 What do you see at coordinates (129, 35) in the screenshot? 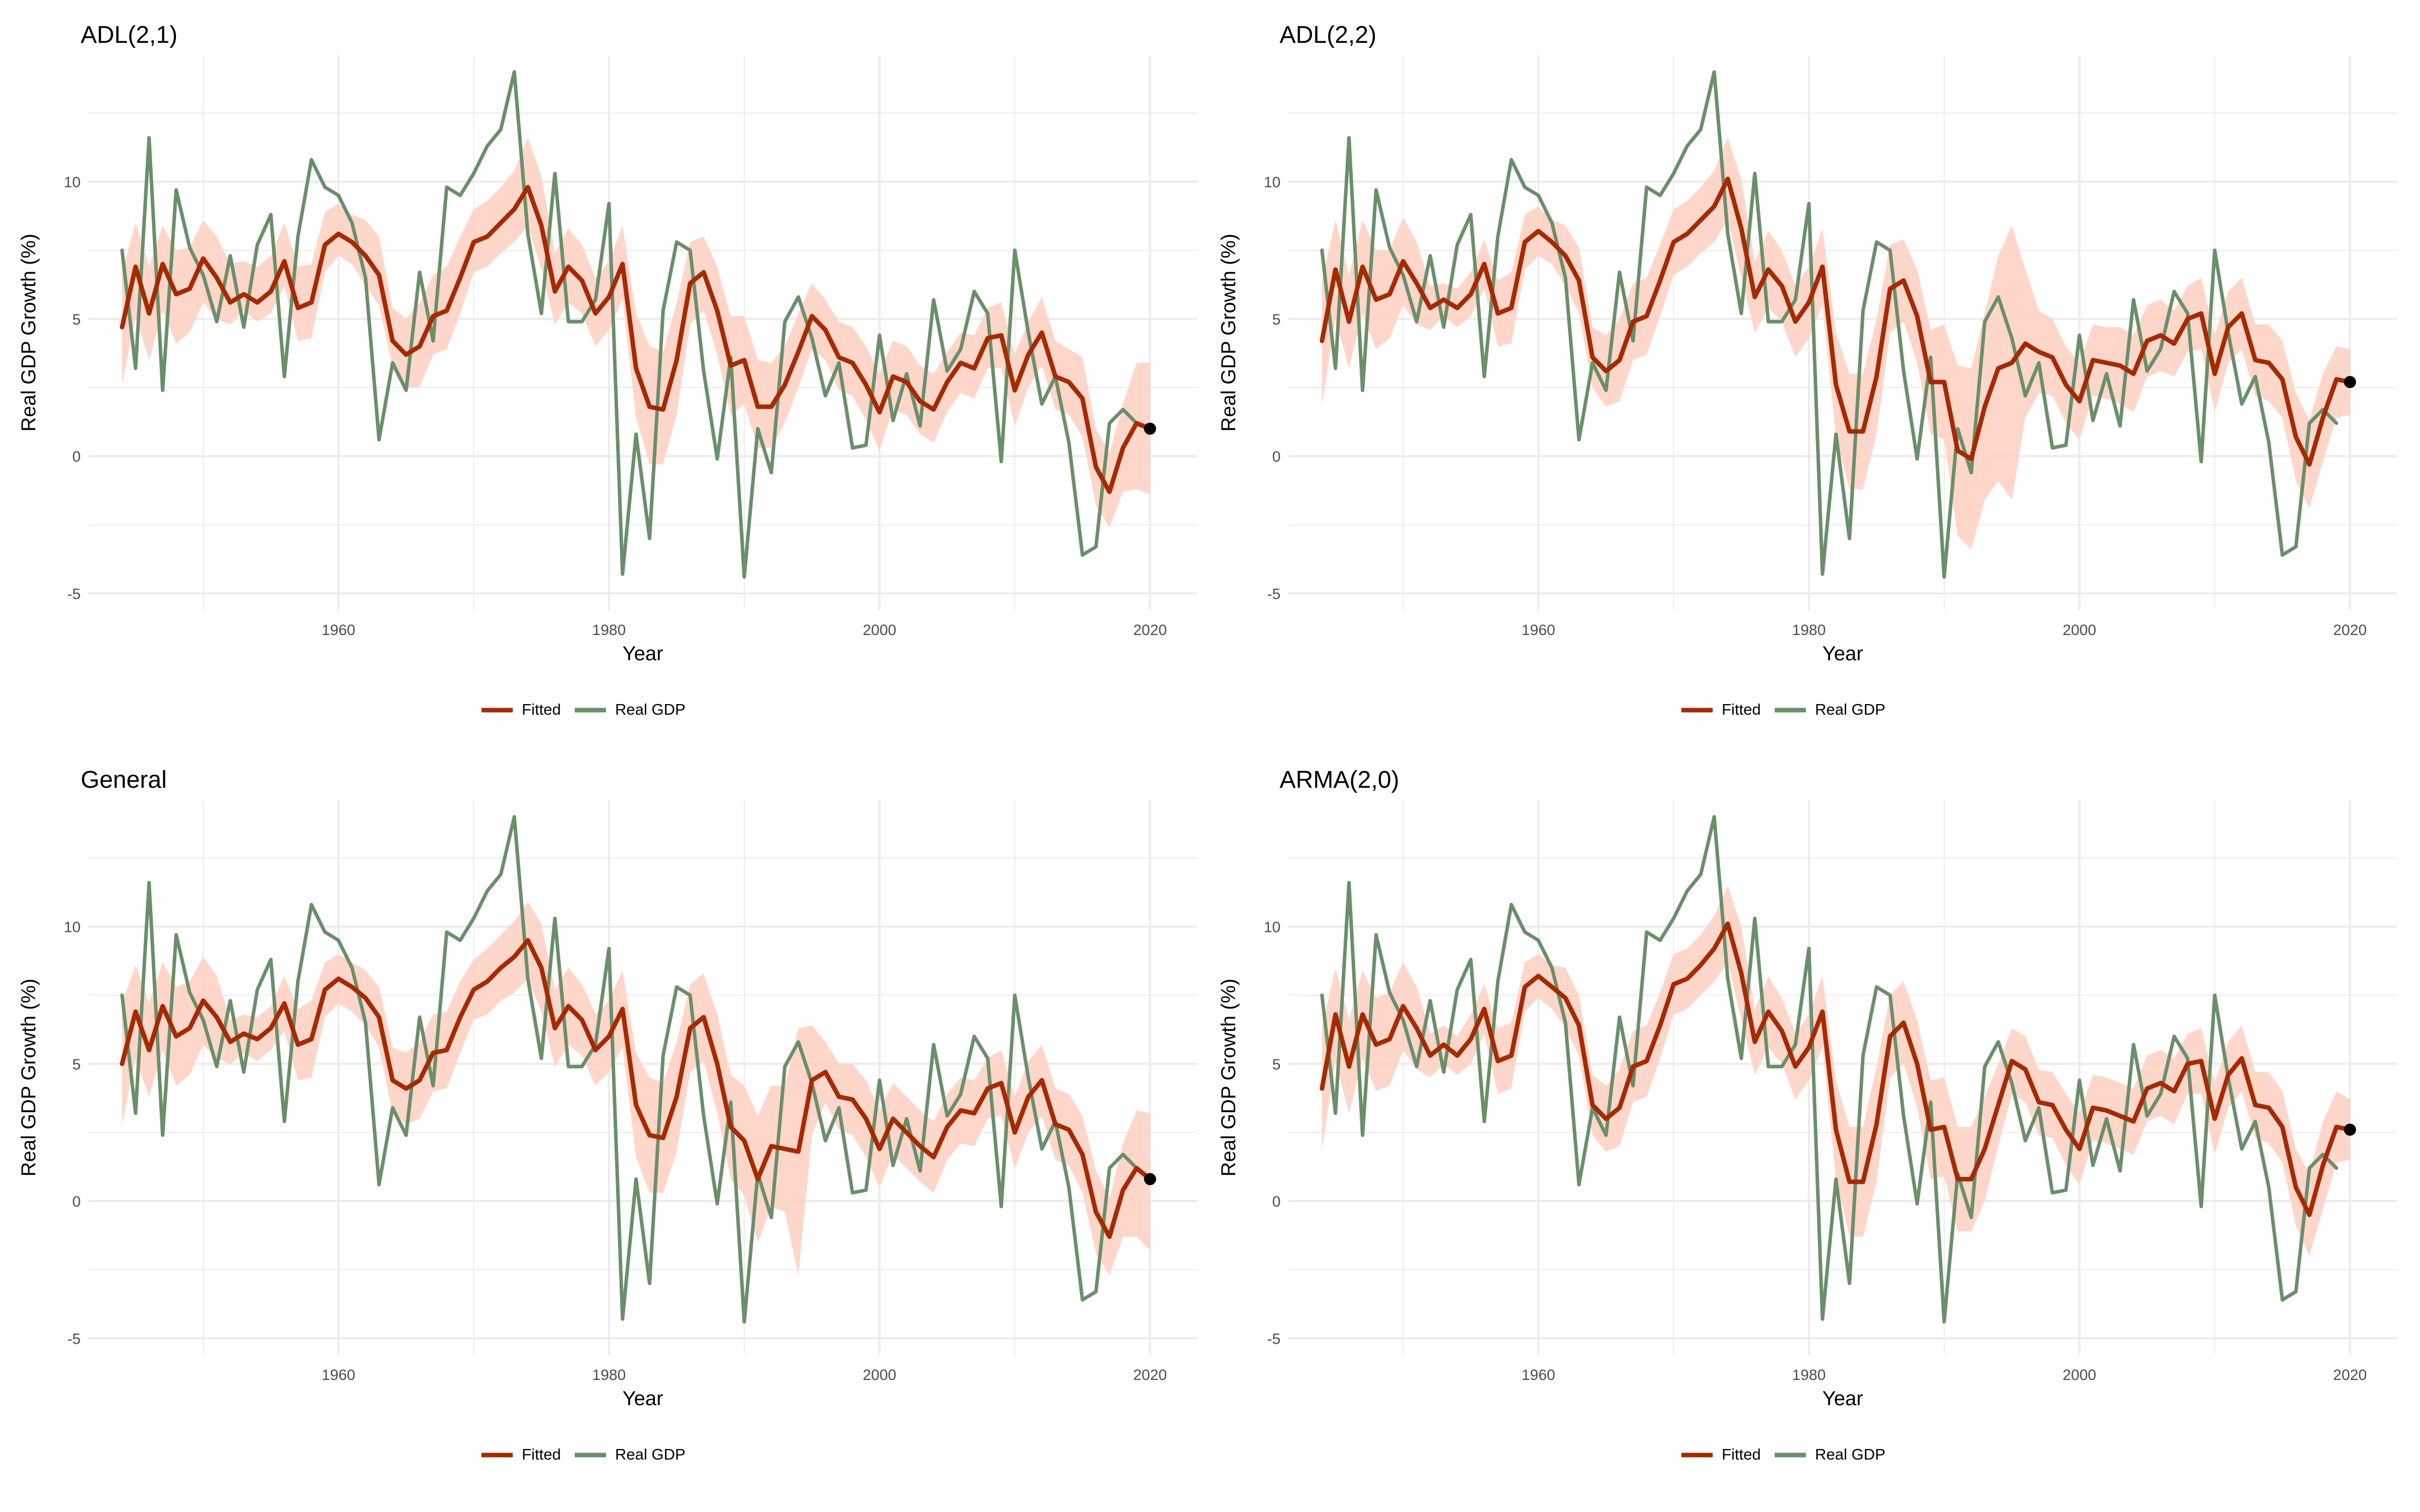
I see `chart-title: ADL(2,1)` at bounding box center [129, 35].